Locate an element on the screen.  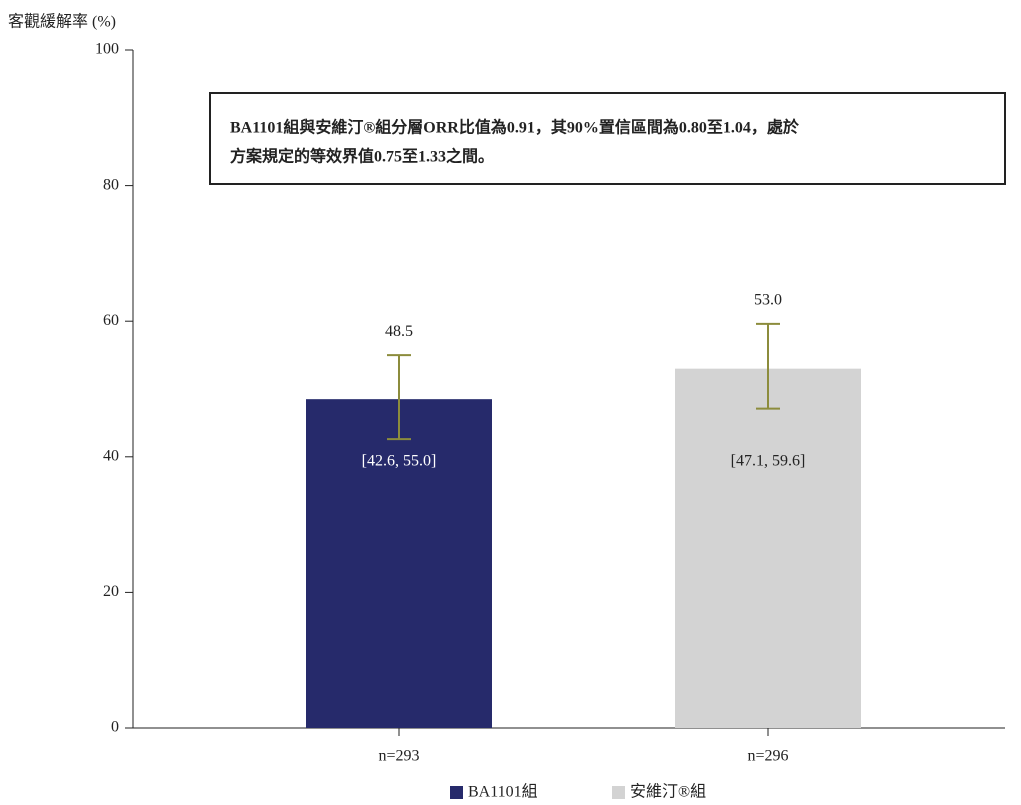
annotation-line: 方案規定的等效界值0.75至1.33之間。 is located at coordinates (362, 156).